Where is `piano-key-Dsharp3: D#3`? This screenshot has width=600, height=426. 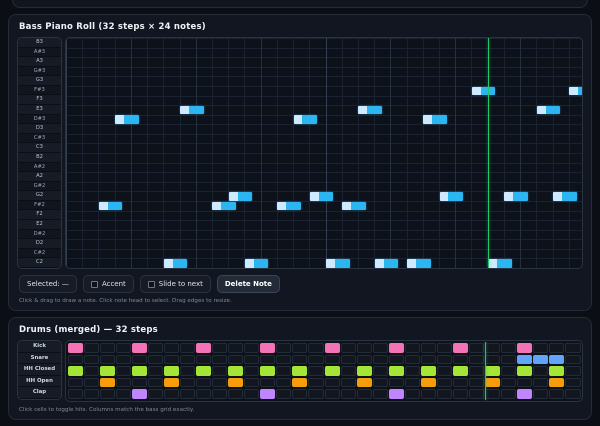
piano-key-Dsharp3: D#3 is located at coordinates (39, 119).